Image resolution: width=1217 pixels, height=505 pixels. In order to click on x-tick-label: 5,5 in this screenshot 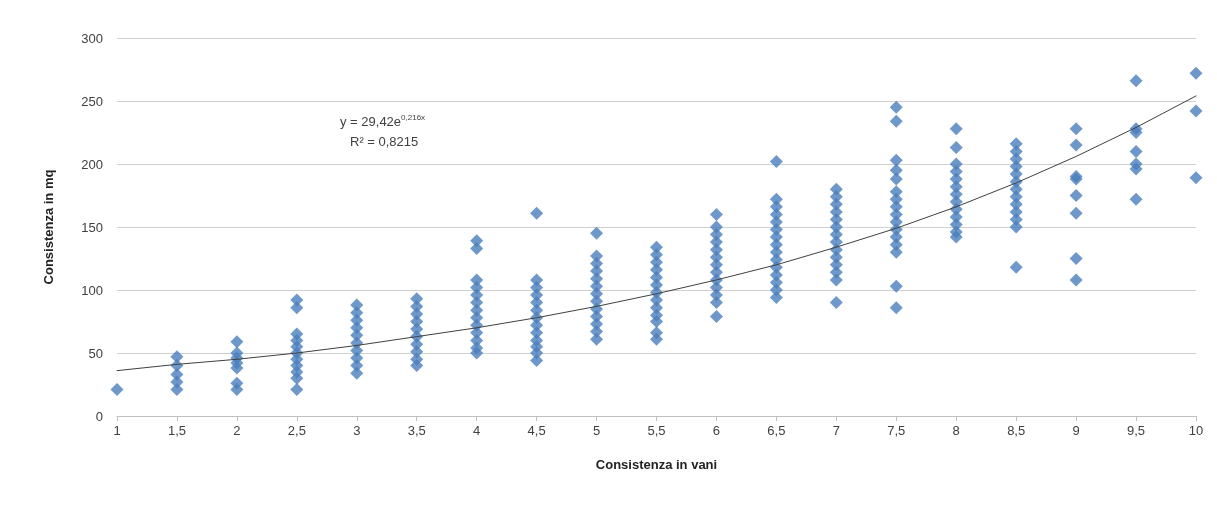, I will do `click(656, 430)`.